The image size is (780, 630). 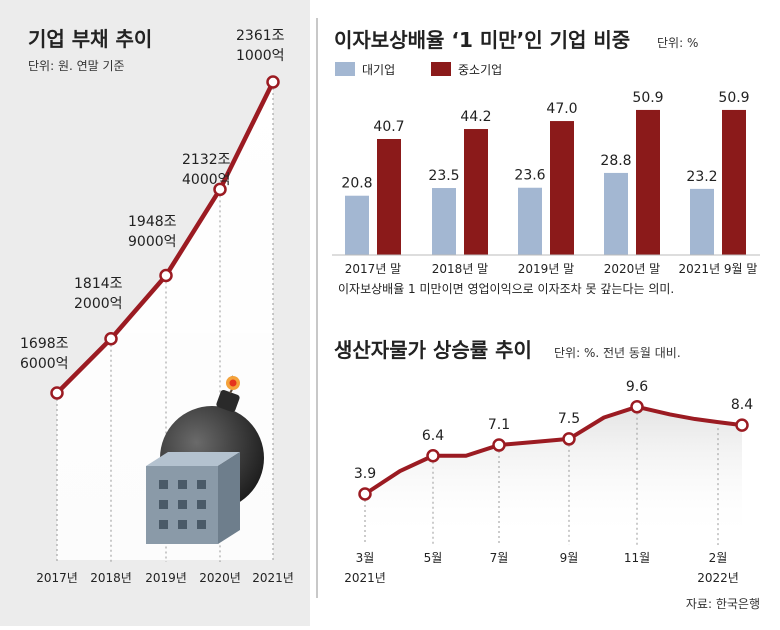 What do you see at coordinates (365, 578) in the screenshot?
I see `chart3-tick-year: 2021년` at bounding box center [365, 578].